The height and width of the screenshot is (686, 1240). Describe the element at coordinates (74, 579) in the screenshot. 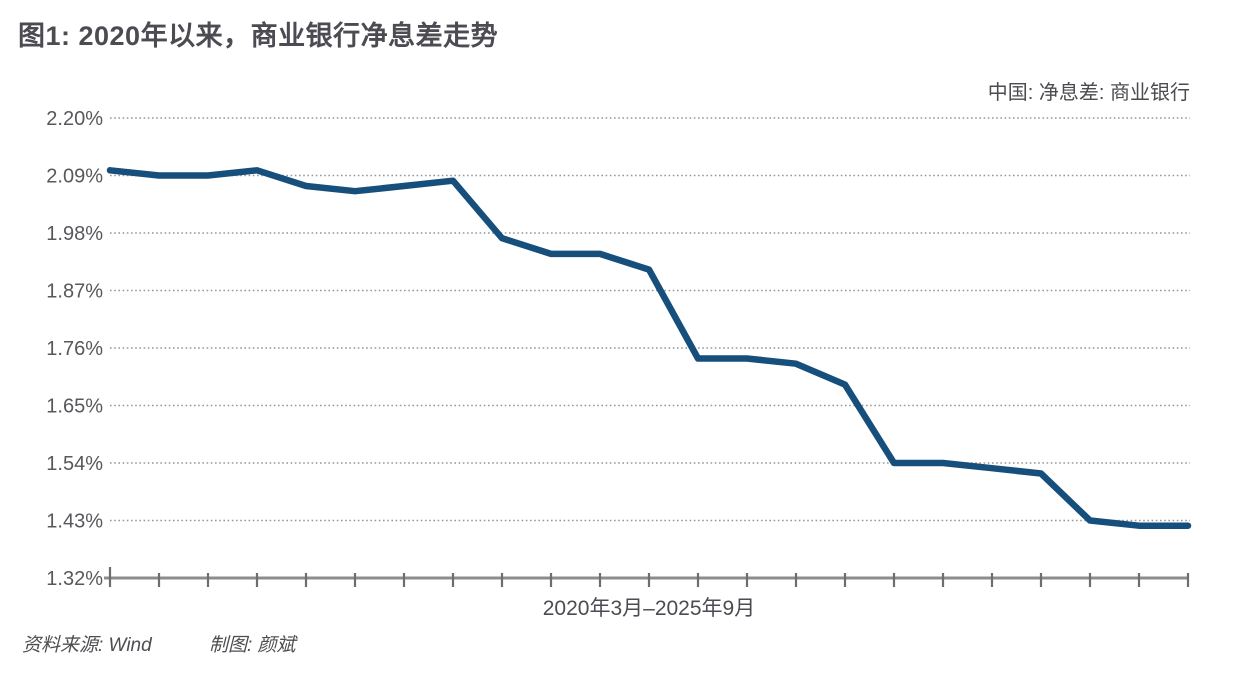

I see `y-tick-label: 1.32%` at that location.